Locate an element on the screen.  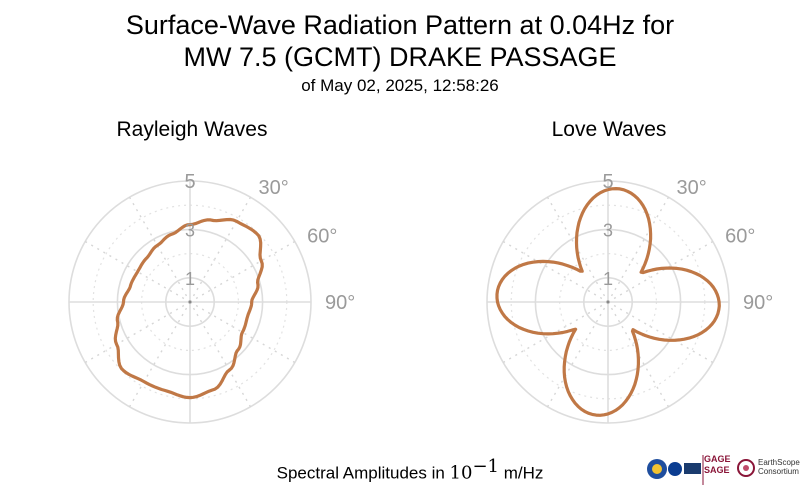
nasa-logo-icon is located at coordinates (675, 469).